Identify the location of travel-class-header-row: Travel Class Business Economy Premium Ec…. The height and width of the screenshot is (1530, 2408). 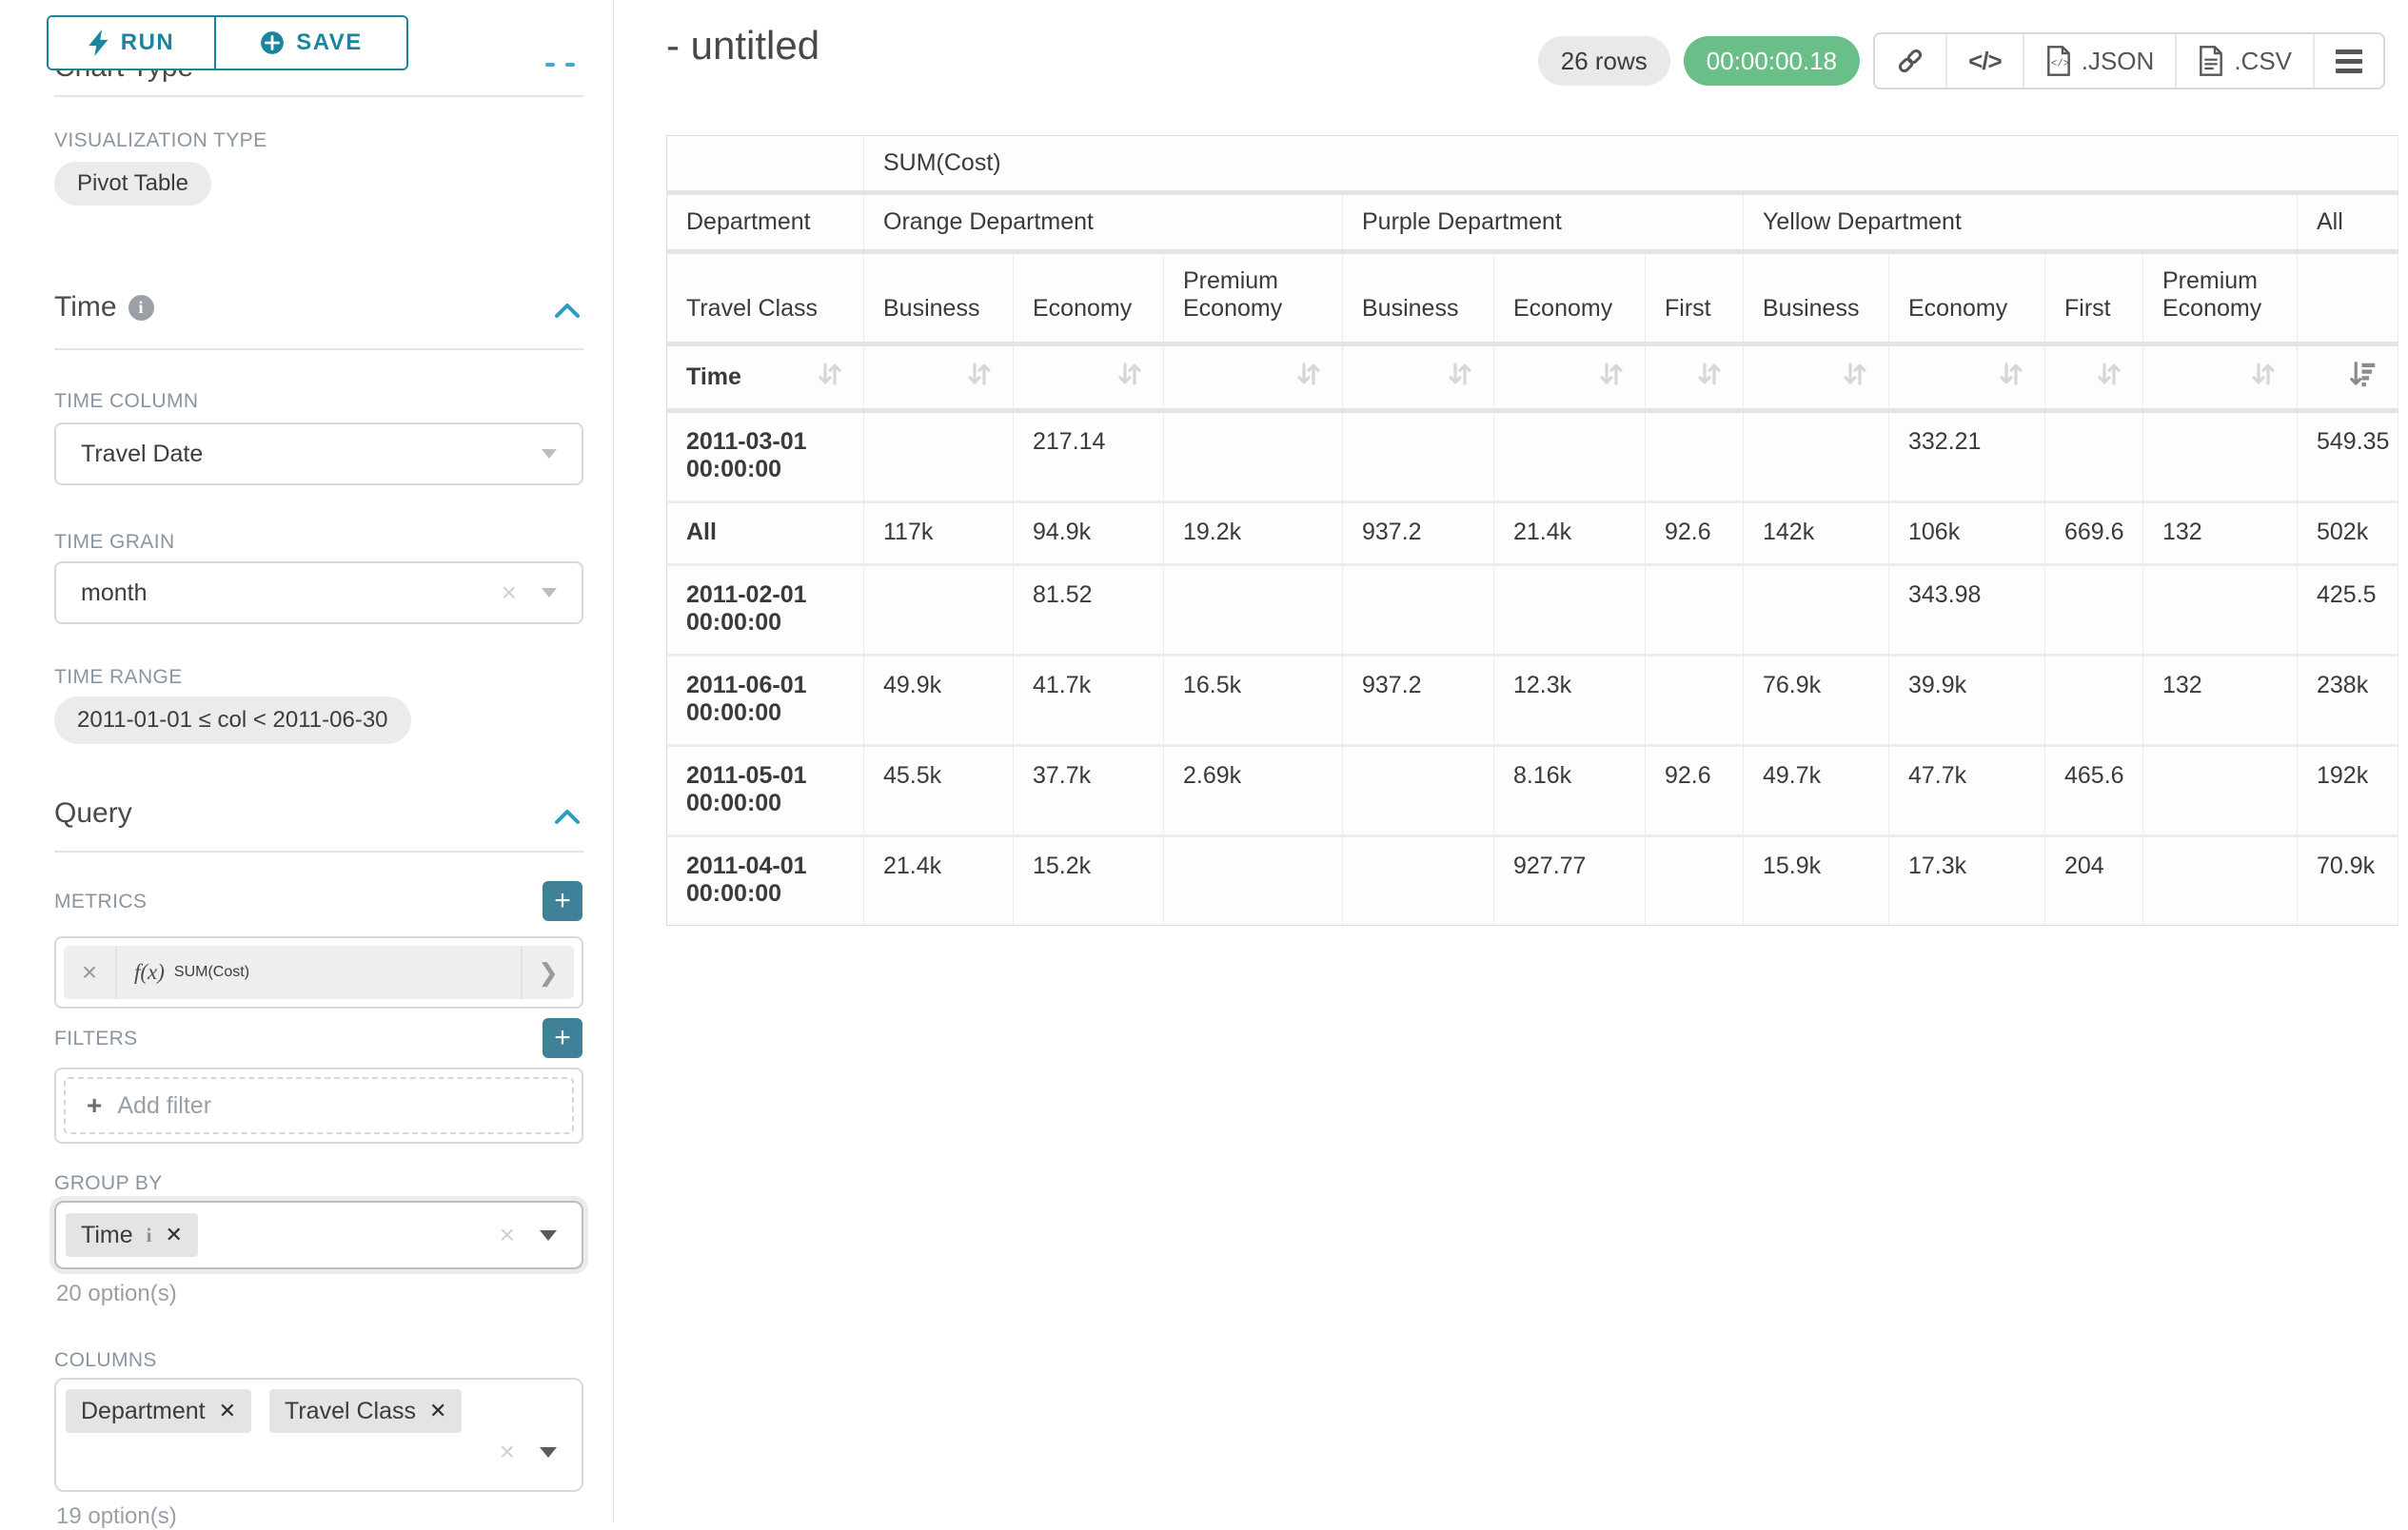
(1532, 297).